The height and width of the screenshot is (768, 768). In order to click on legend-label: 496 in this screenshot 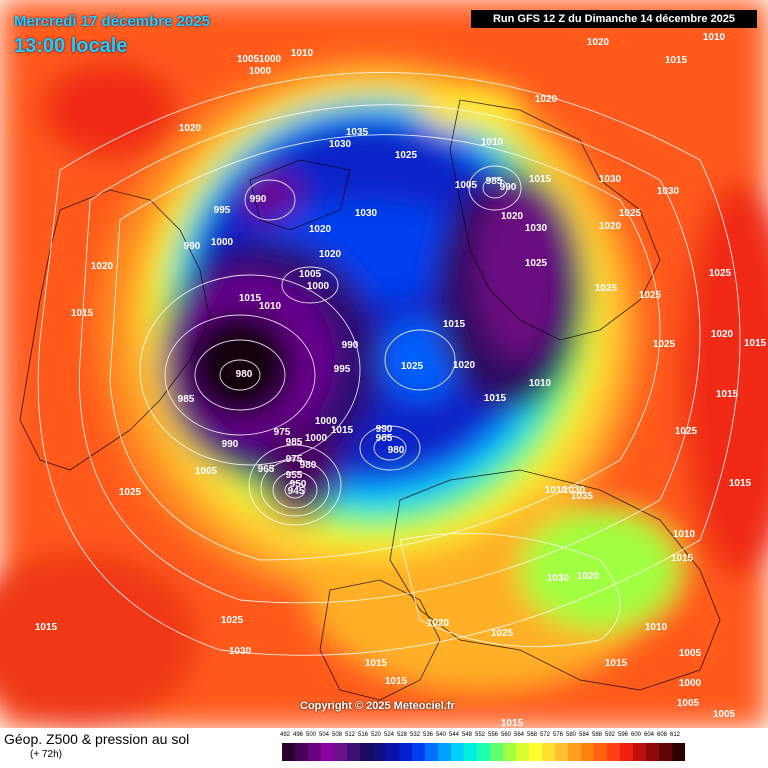, I will do `click(298, 735)`.